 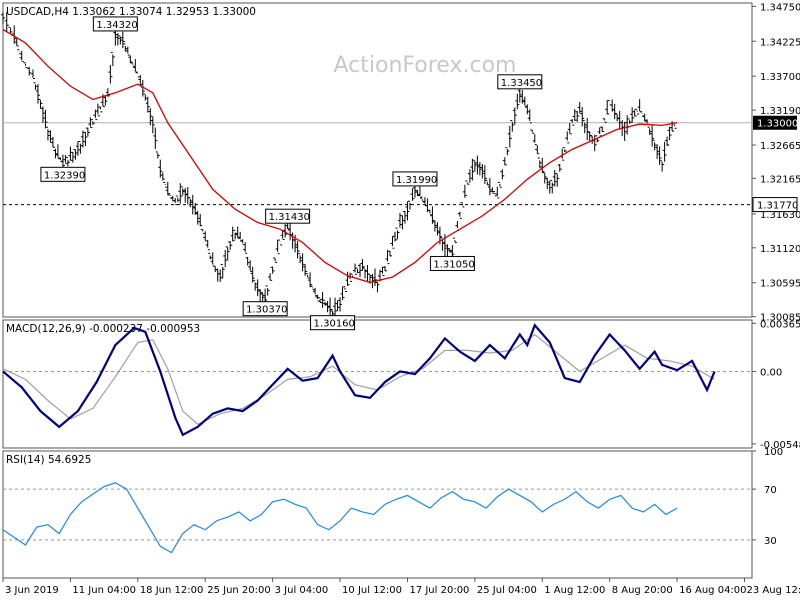 I want to click on price-y-tick-label: 1.31120, so click(x=780, y=249).